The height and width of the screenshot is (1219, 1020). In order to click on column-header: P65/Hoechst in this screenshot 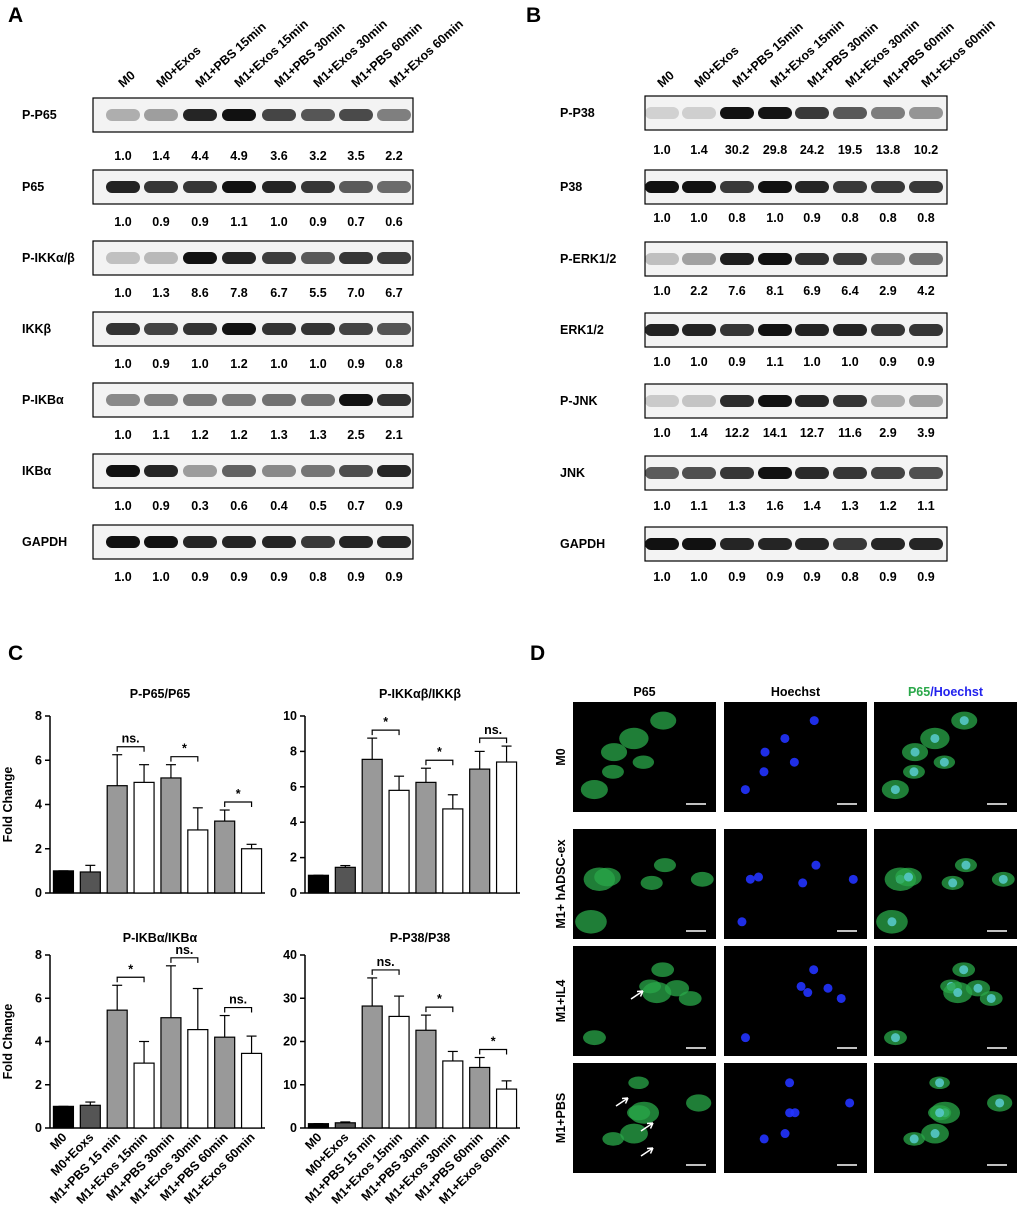, I will do `click(946, 692)`.